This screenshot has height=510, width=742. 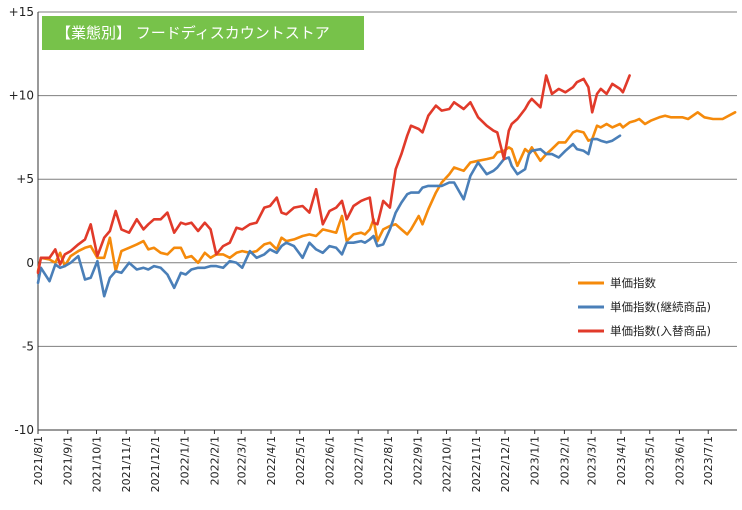 What do you see at coordinates (591, 460) in the screenshot?
I see `x-tick-label: 2023/3/1` at bounding box center [591, 460].